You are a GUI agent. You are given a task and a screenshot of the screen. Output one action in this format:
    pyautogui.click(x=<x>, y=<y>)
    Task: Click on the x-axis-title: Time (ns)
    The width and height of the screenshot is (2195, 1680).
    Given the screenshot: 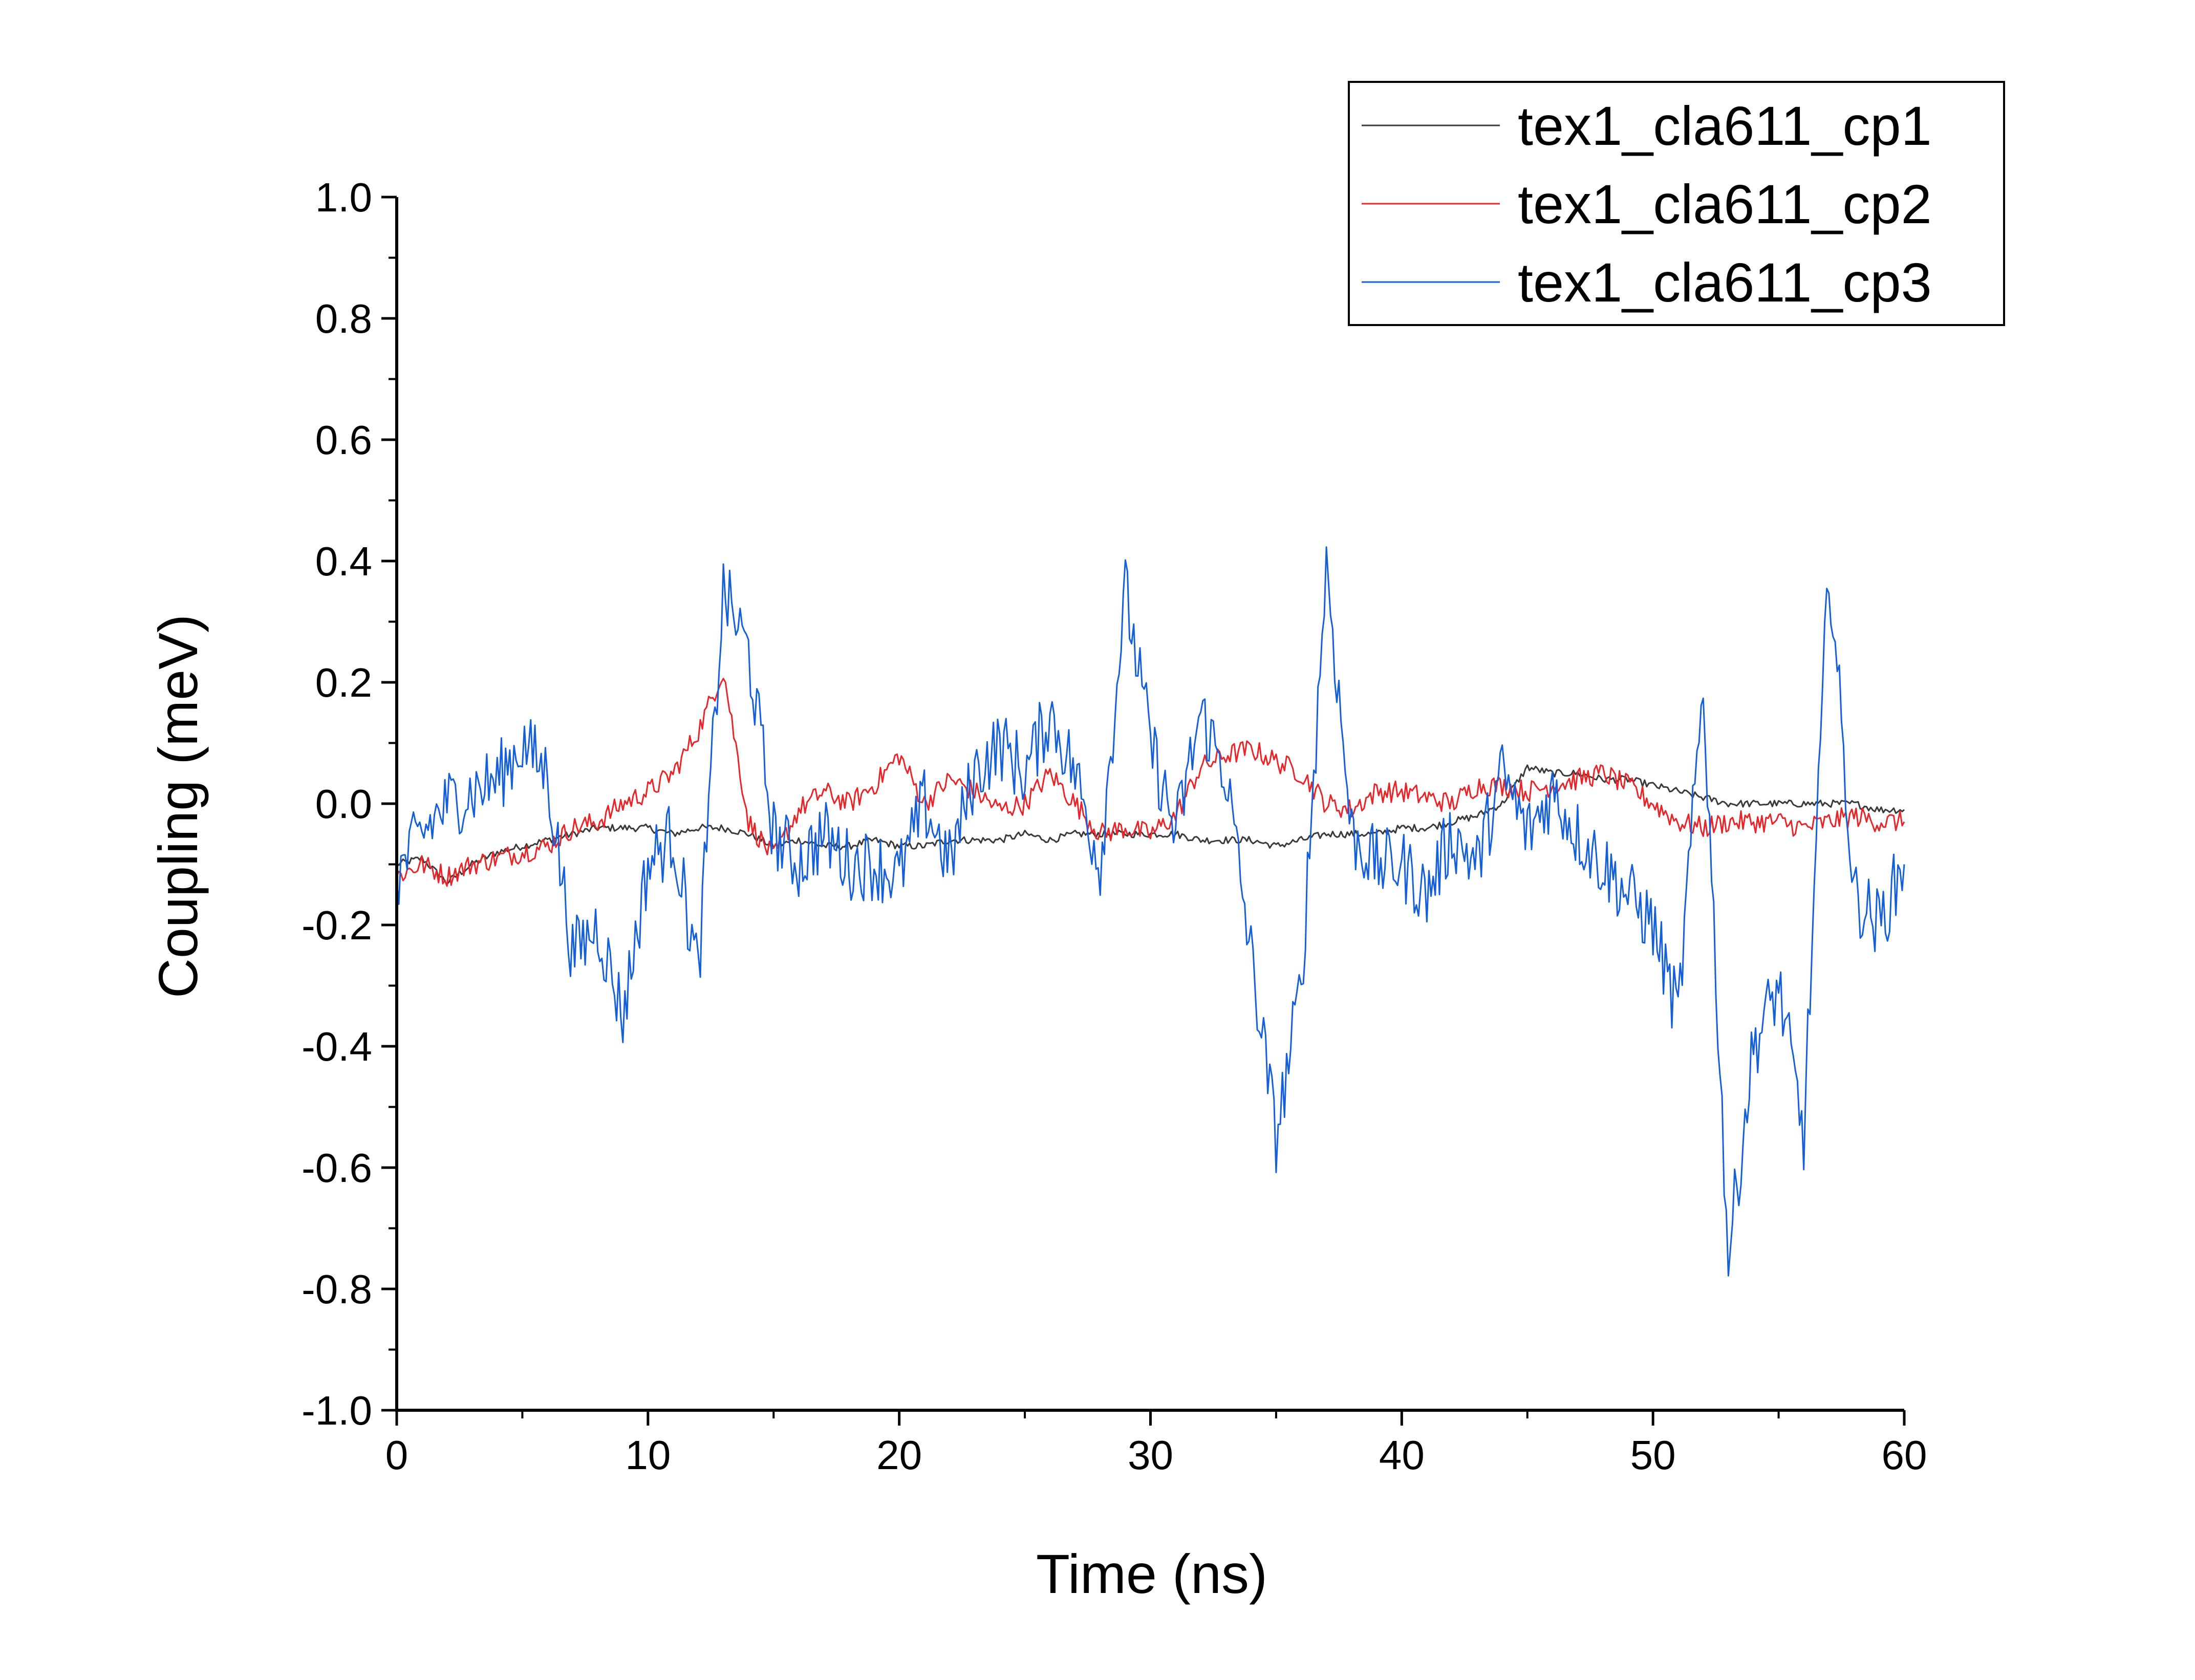 What is the action you would take?
    pyautogui.click(x=1152, y=1574)
    